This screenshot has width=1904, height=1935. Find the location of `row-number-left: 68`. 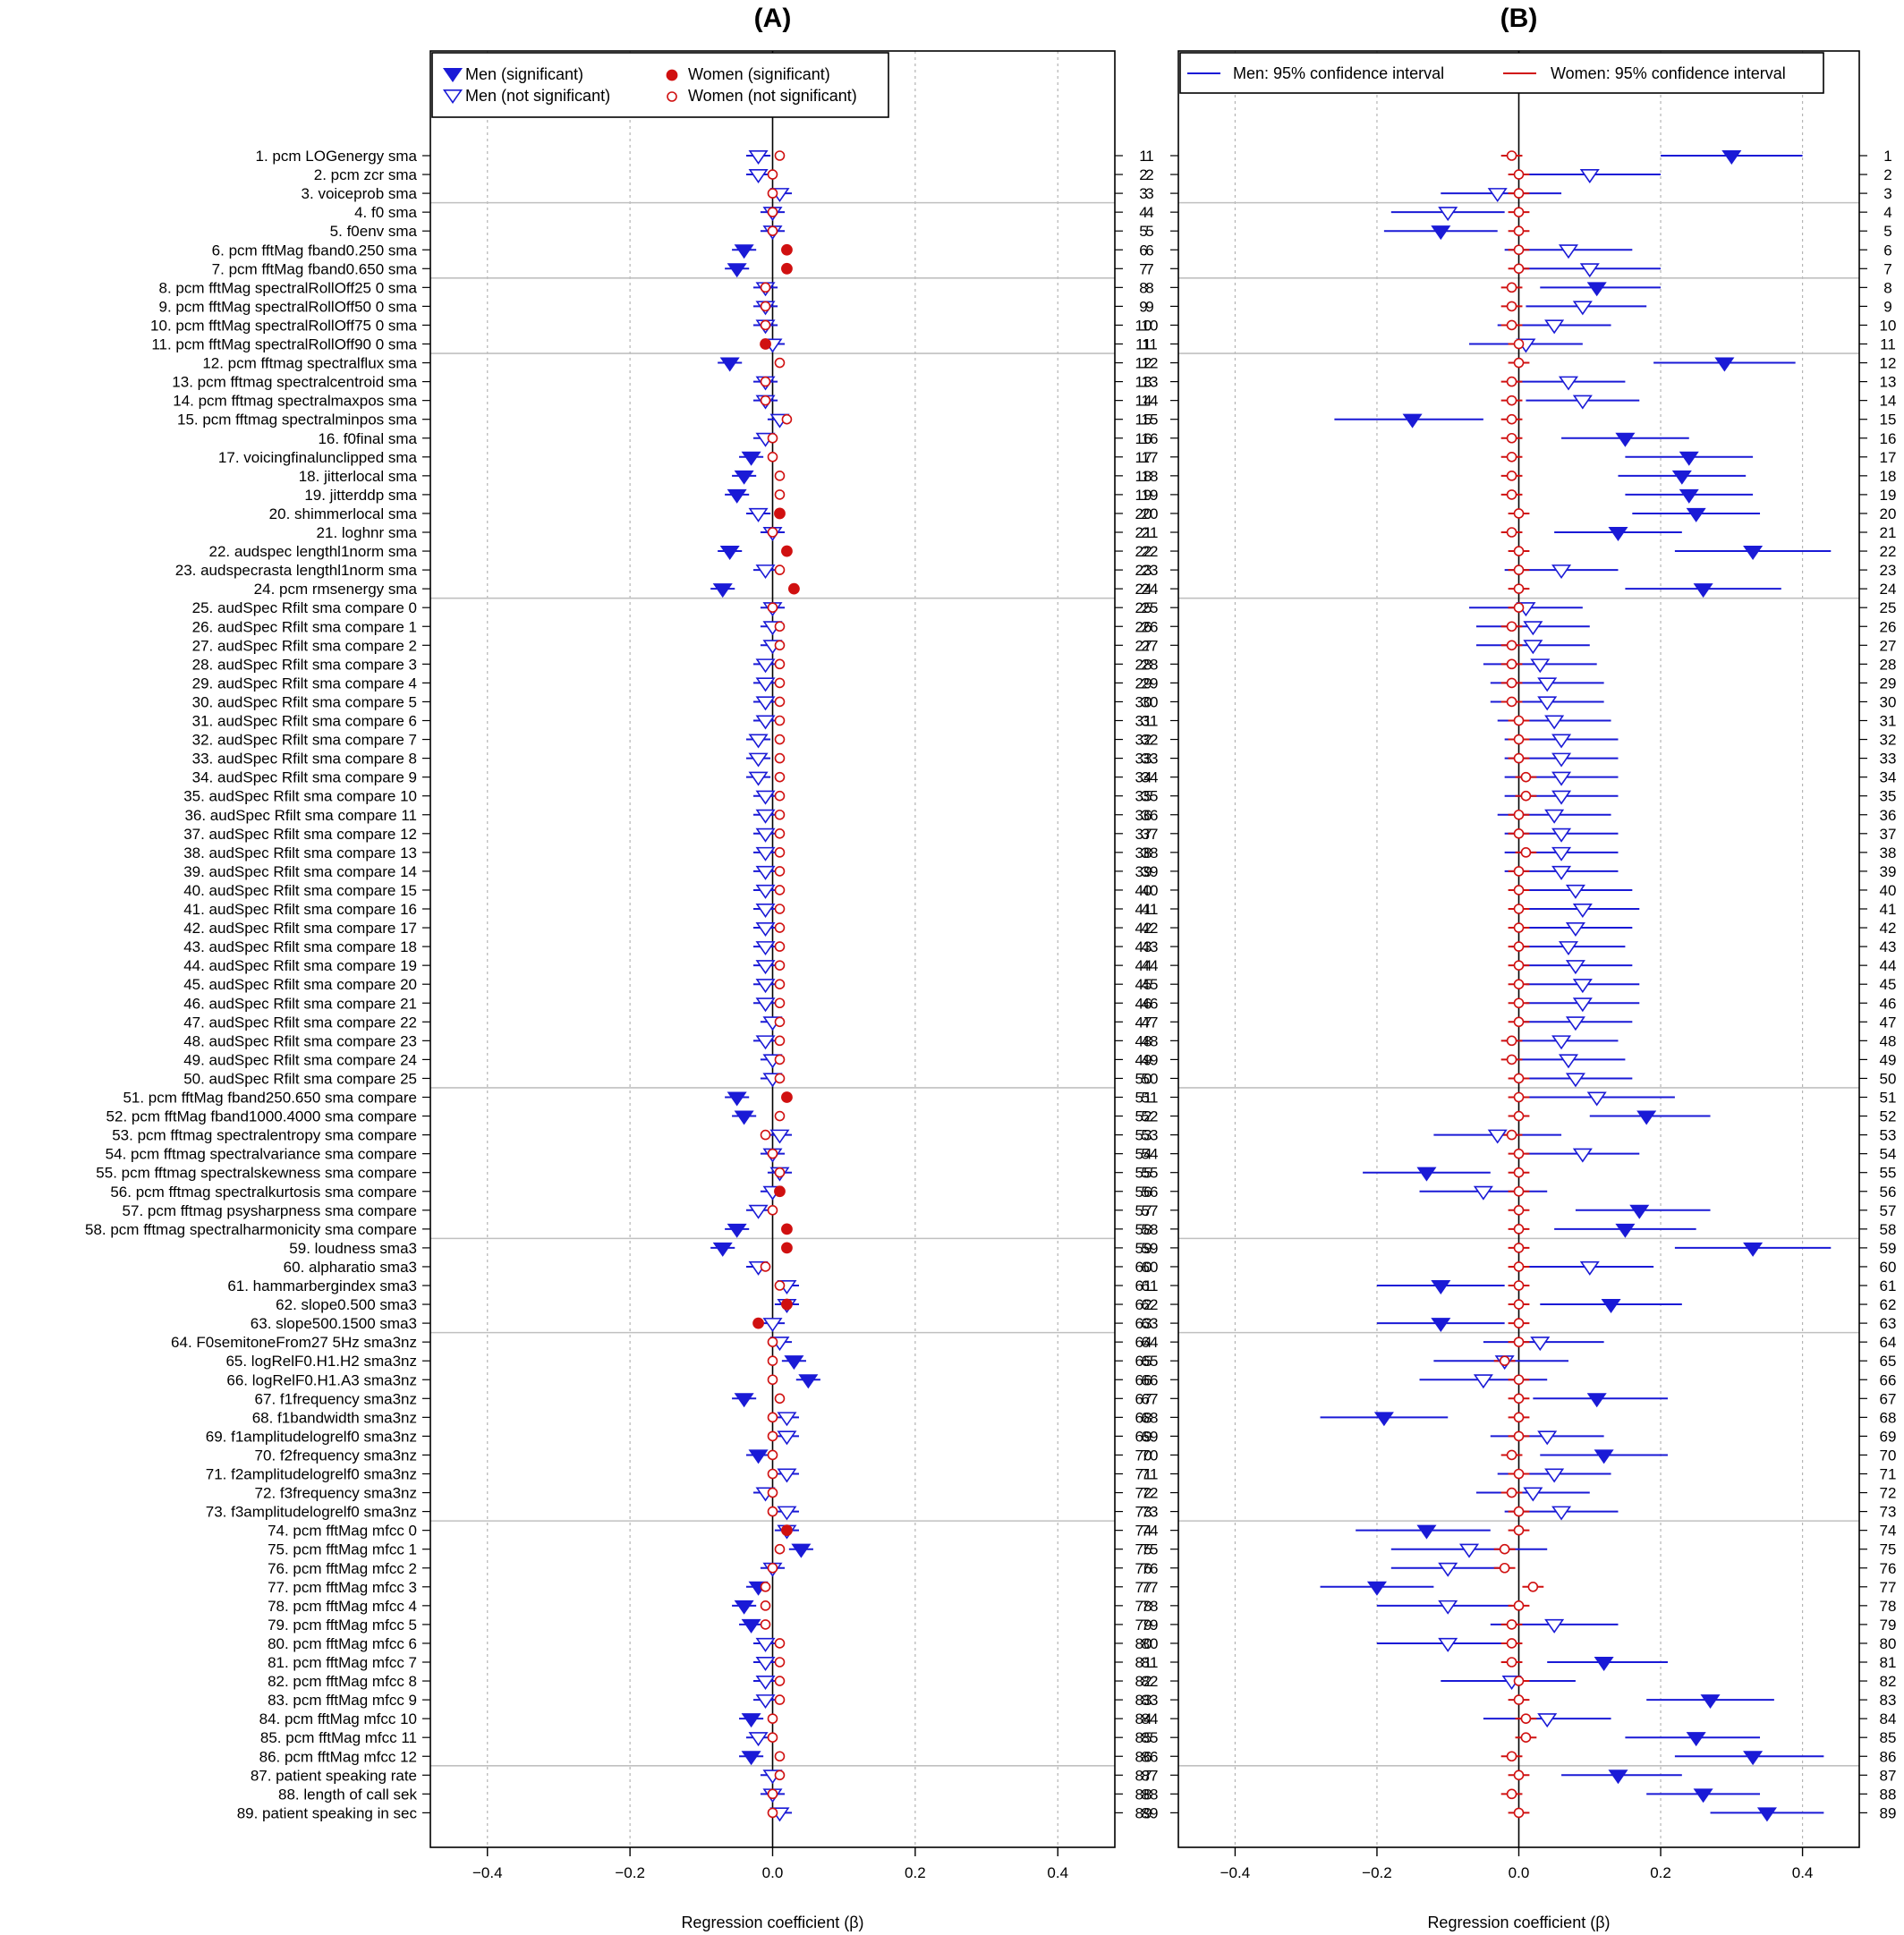

row-number-left: 68 is located at coordinates (1151, 1417).